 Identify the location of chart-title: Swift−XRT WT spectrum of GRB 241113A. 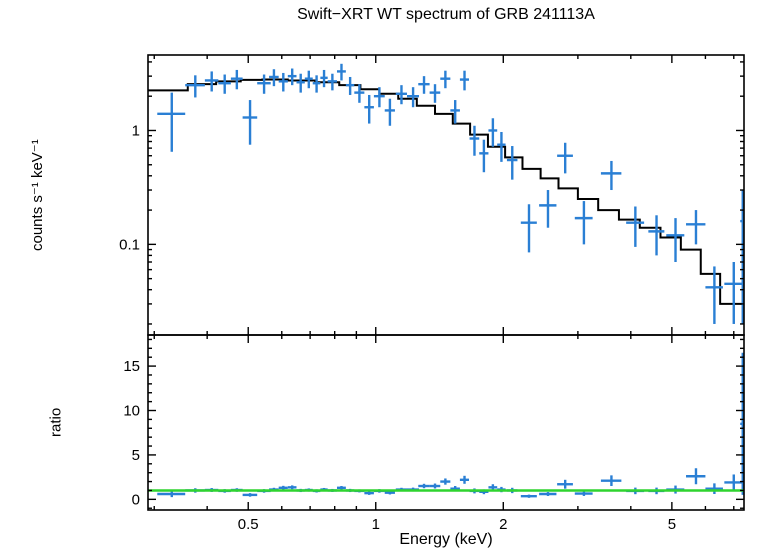
(446, 14).